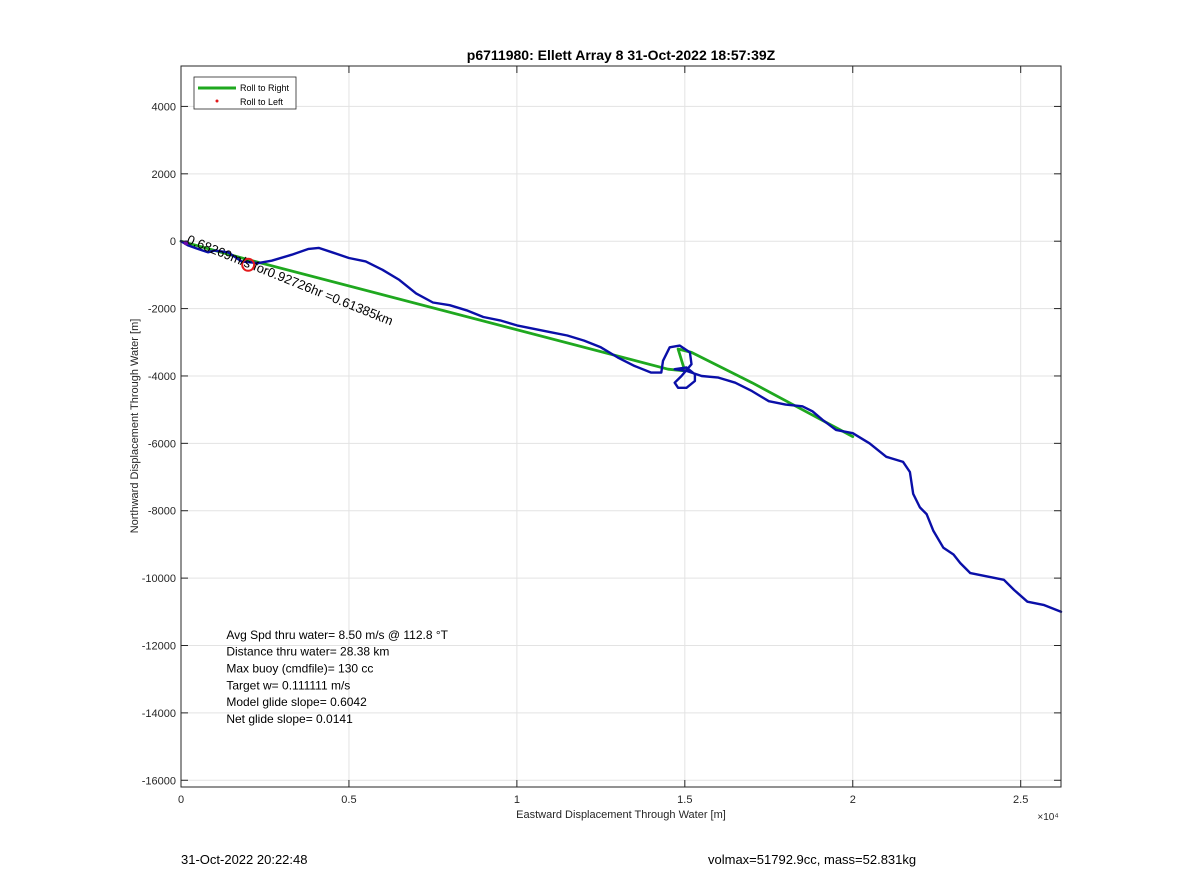  Describe the element at coordinates (1020, 800) in the screenshot. I see `x-tick-label: 2.5` at that location.